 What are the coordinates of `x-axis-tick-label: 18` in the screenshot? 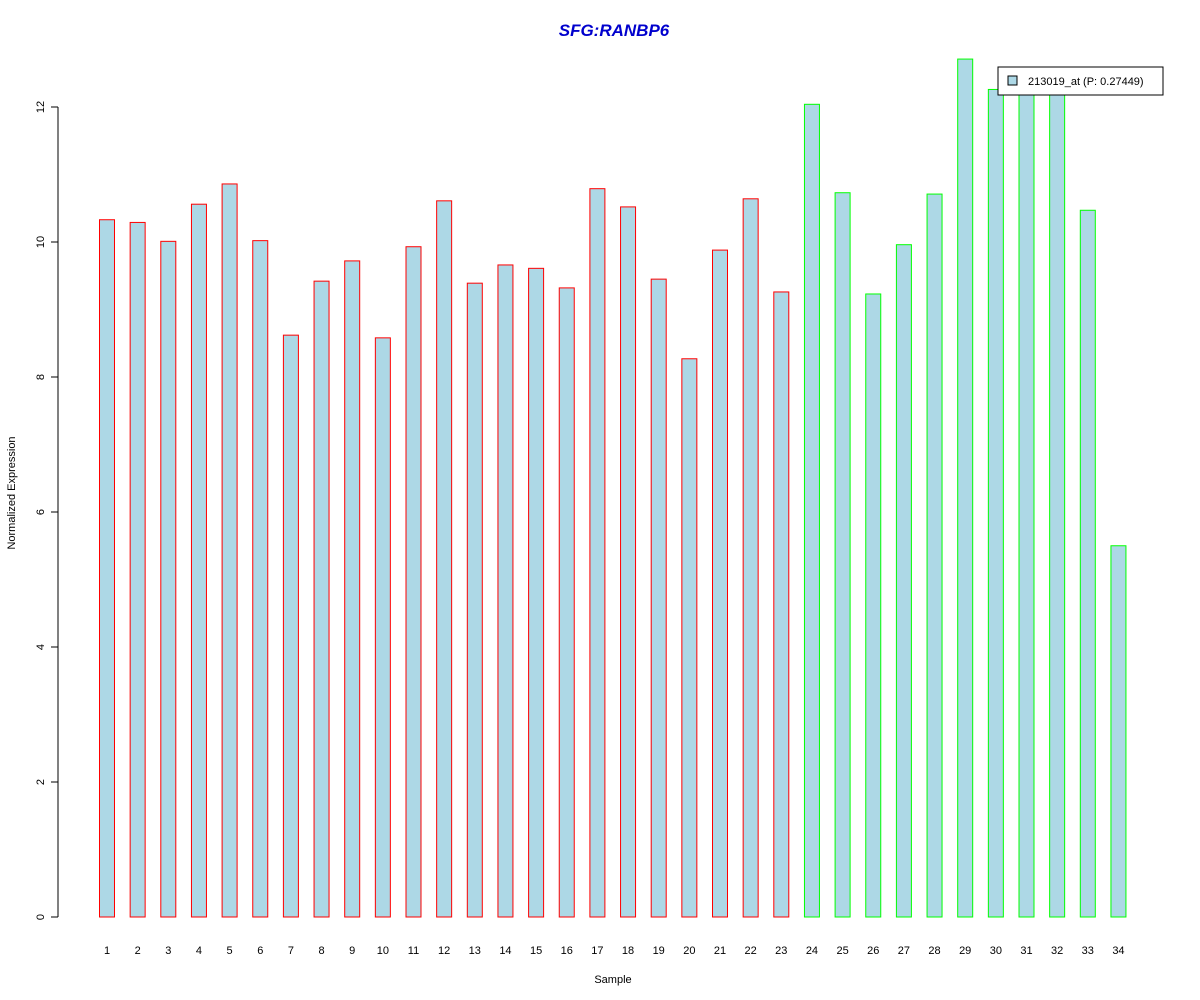 It's located at (628, 951).